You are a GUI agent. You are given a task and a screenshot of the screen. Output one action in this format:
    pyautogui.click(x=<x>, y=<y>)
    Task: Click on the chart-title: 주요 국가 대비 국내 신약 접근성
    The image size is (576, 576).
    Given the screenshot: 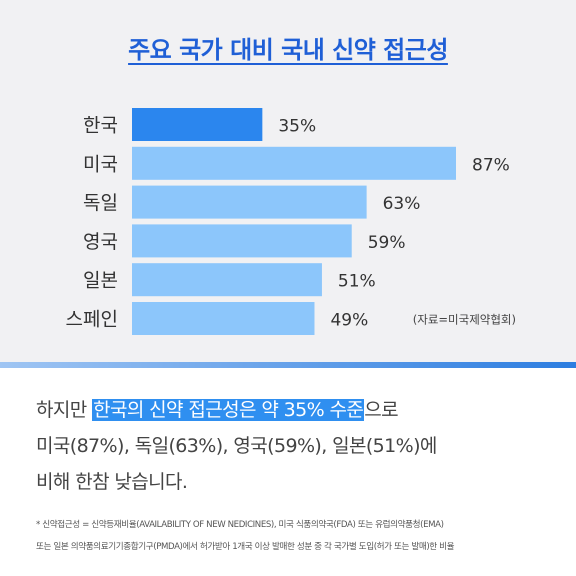 What is the action you would take?
    pyautogui.click(x=288, y=50)
    